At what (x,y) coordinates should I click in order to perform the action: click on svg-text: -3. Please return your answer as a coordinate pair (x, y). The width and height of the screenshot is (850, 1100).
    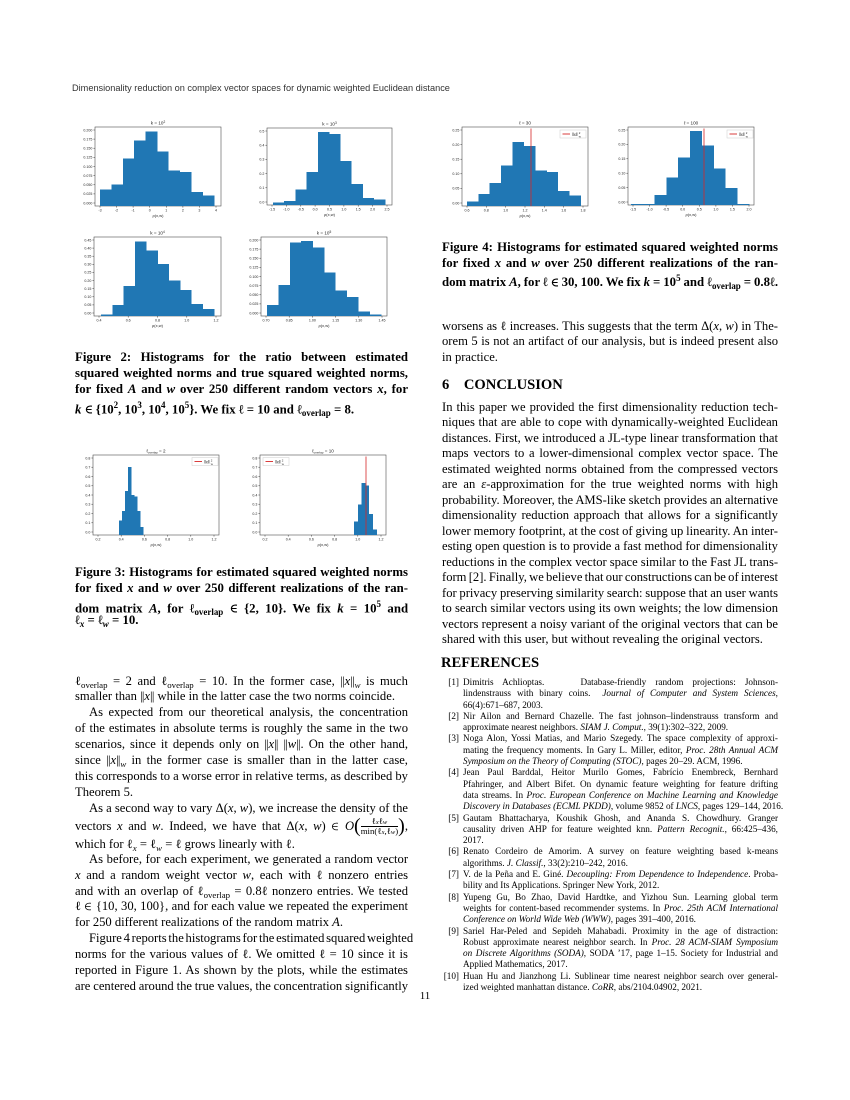
    Looking at the image, I should click on (99, 210).